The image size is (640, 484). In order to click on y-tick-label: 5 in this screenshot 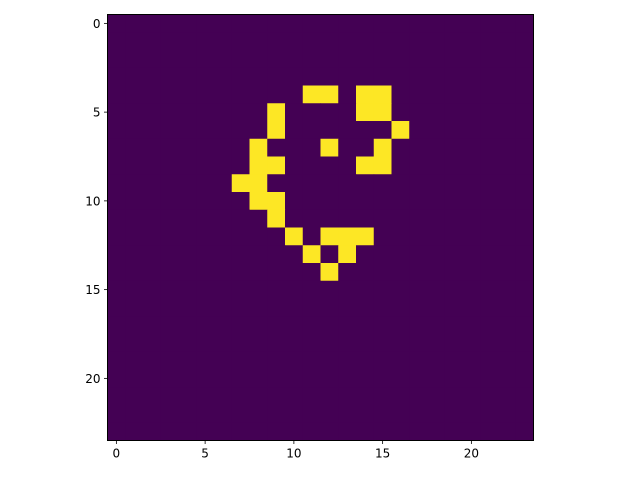, I will do `click(97, 113)`.